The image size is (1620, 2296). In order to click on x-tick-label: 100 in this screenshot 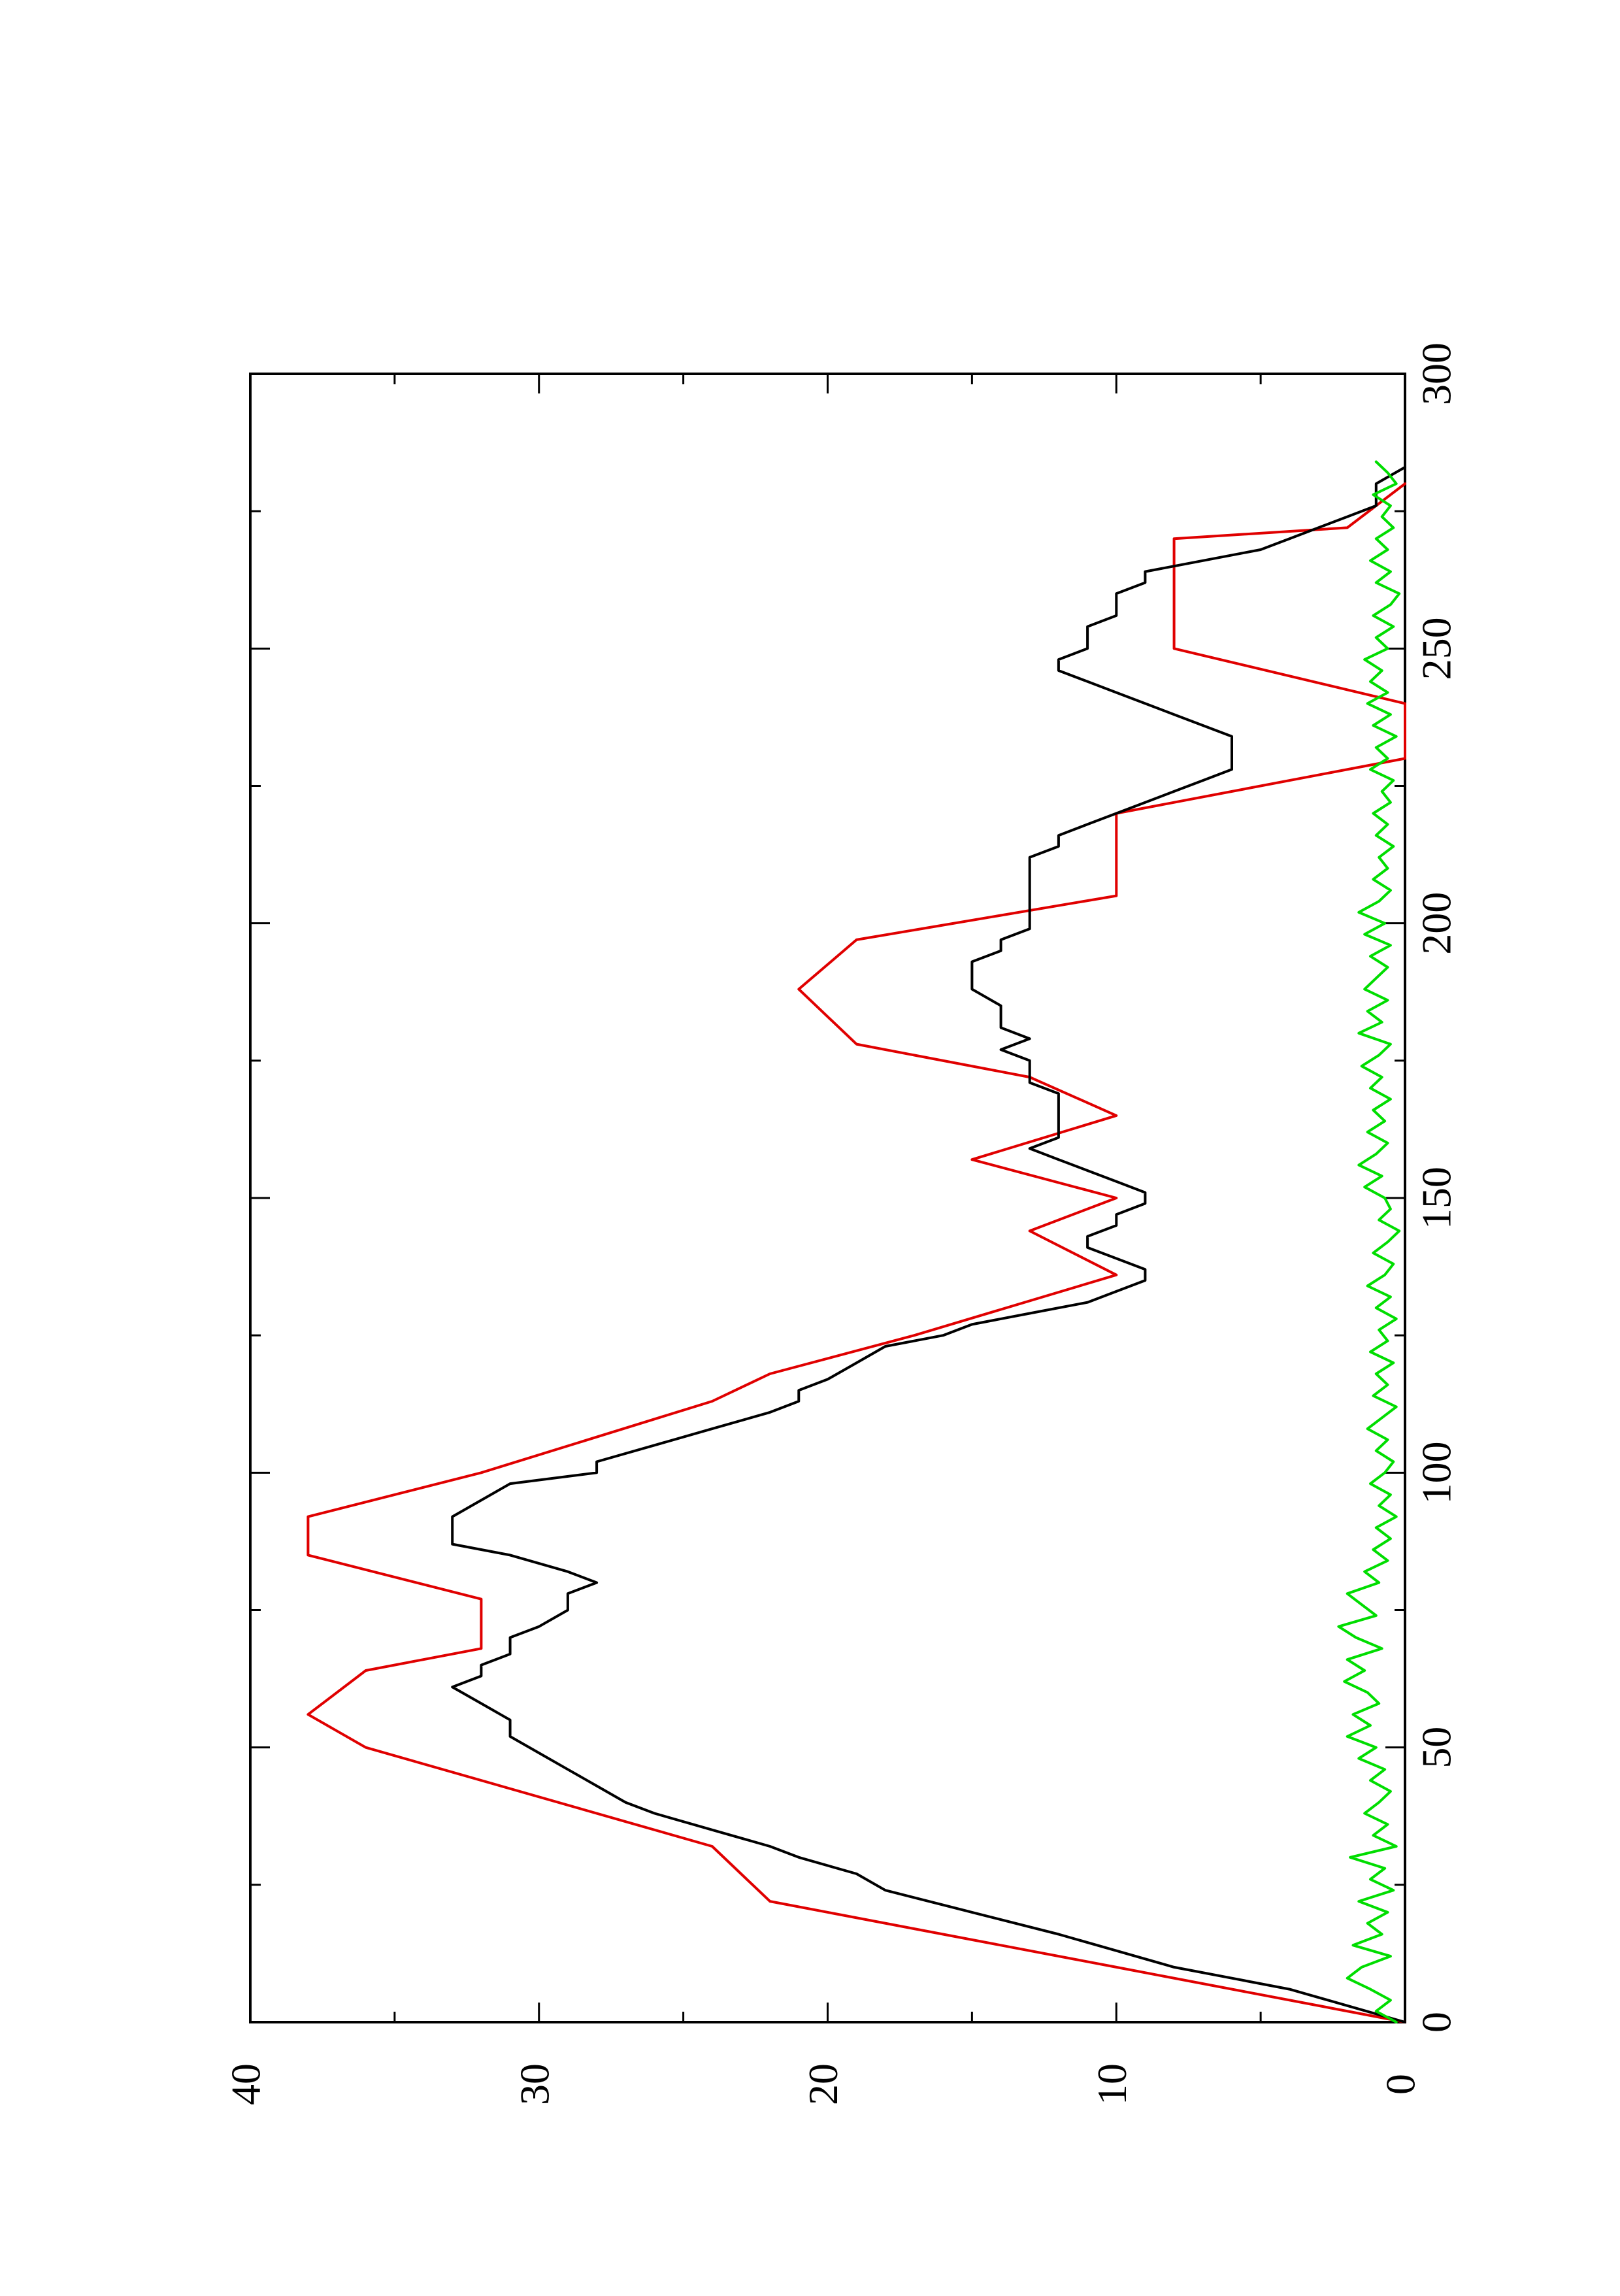, I will do `click(1436, 1472)`.